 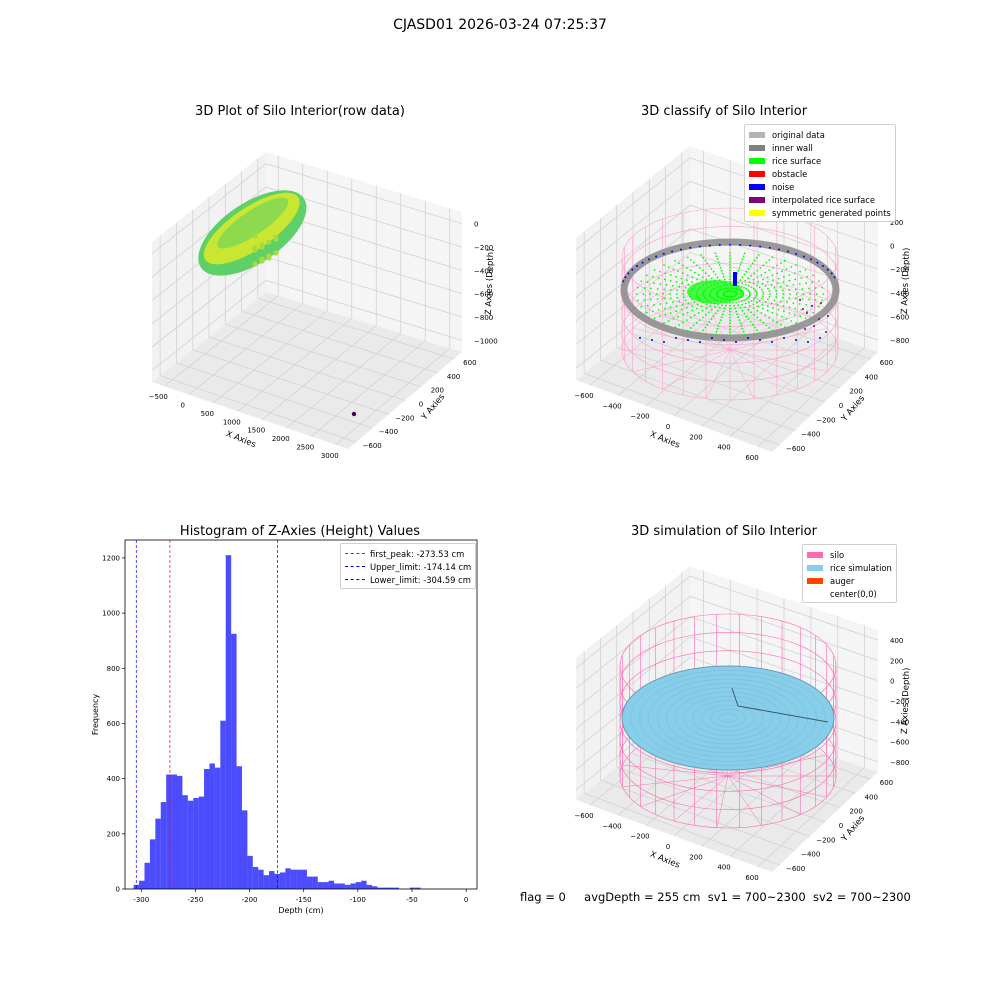 What do you see at coordinates (183, 406) in the screenshot?
I see `x-tick-label: 0` at bounding box center [183, 406].